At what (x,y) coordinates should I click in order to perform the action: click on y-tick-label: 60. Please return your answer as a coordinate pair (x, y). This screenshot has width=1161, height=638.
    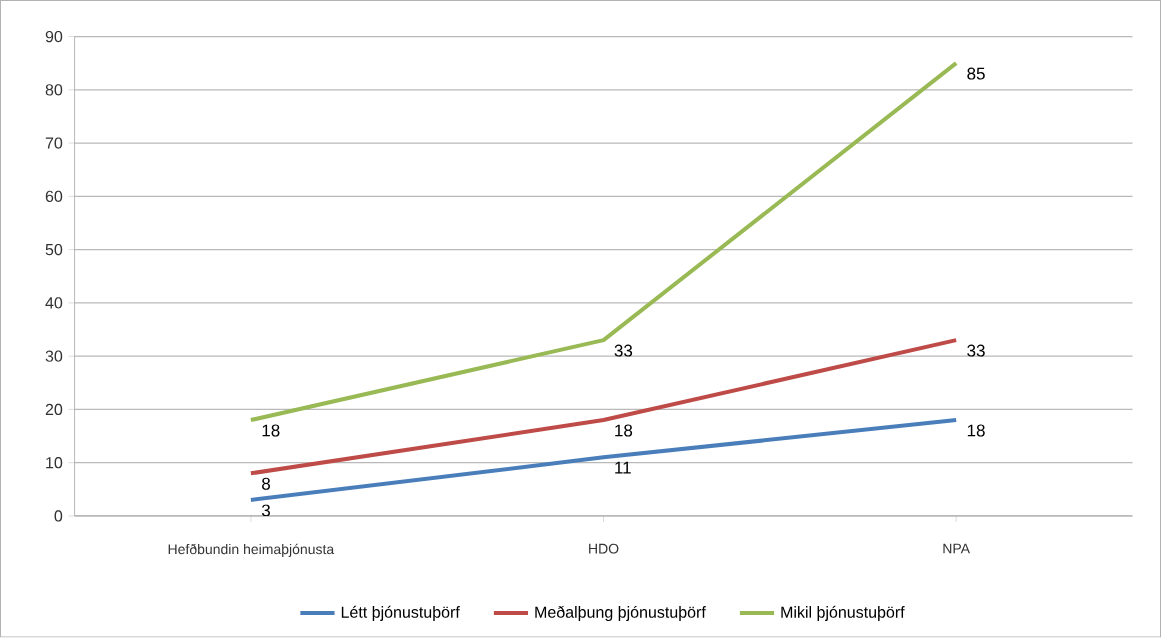
    Looking at the image, I should click on (54, 196).